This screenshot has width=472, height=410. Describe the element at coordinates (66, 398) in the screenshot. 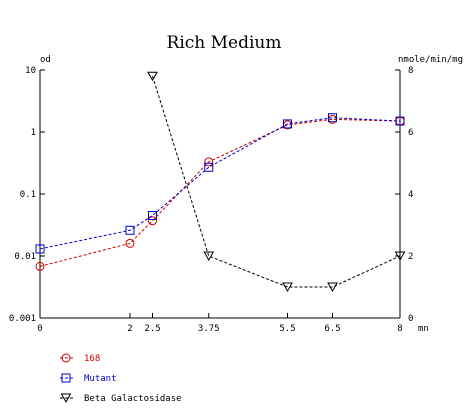

I see `legend-marker-beta-galactosidase` at that location.